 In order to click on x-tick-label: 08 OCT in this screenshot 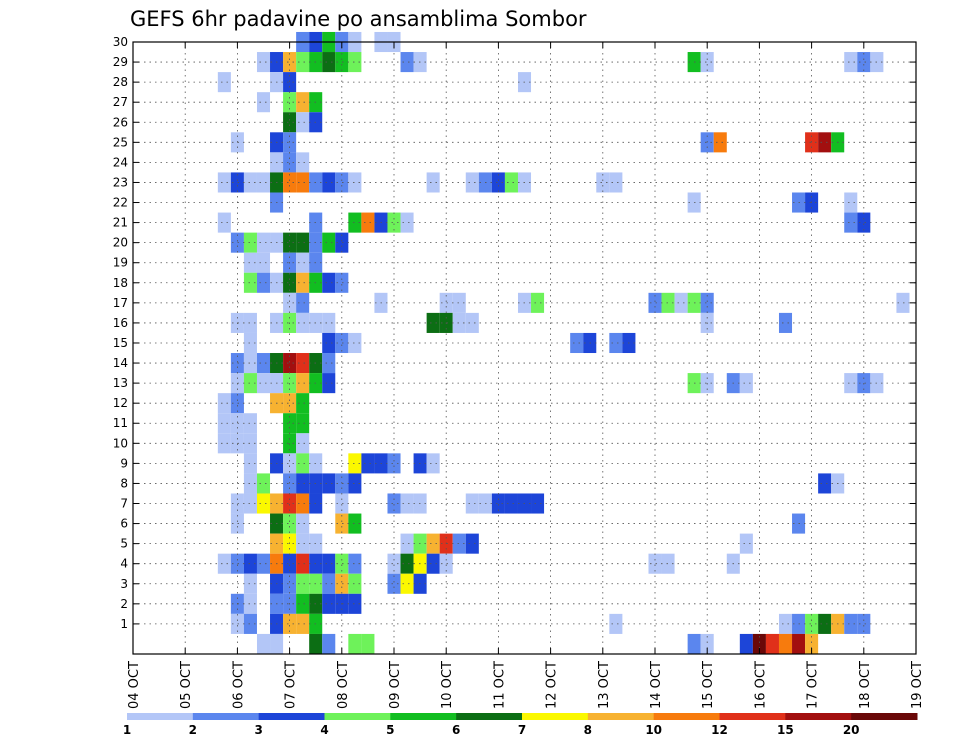, I will do `click(343, 685)`.